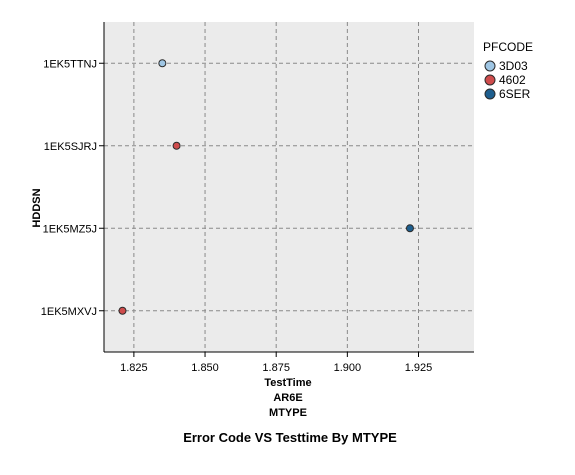 This screenshot has height=475, width=575. I want to click on x-axis-title: TestTime, so click(287, 383).